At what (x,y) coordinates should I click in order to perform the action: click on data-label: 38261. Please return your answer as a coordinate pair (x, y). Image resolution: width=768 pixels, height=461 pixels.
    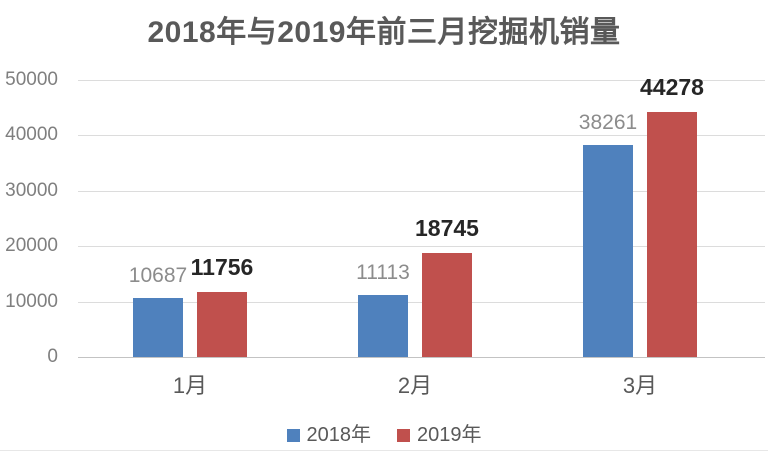
    Looking at the image, I should click on (608, 122).